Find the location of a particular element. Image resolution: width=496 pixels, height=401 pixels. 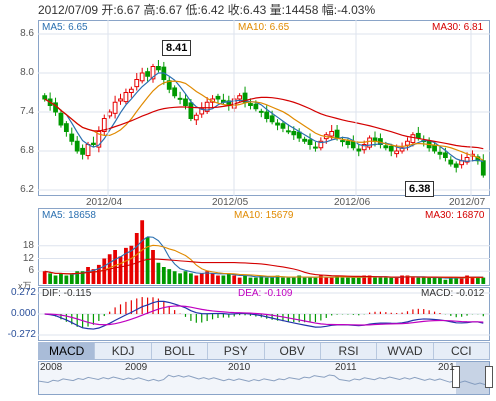

ma30-line is located at coordinates (264, 123).